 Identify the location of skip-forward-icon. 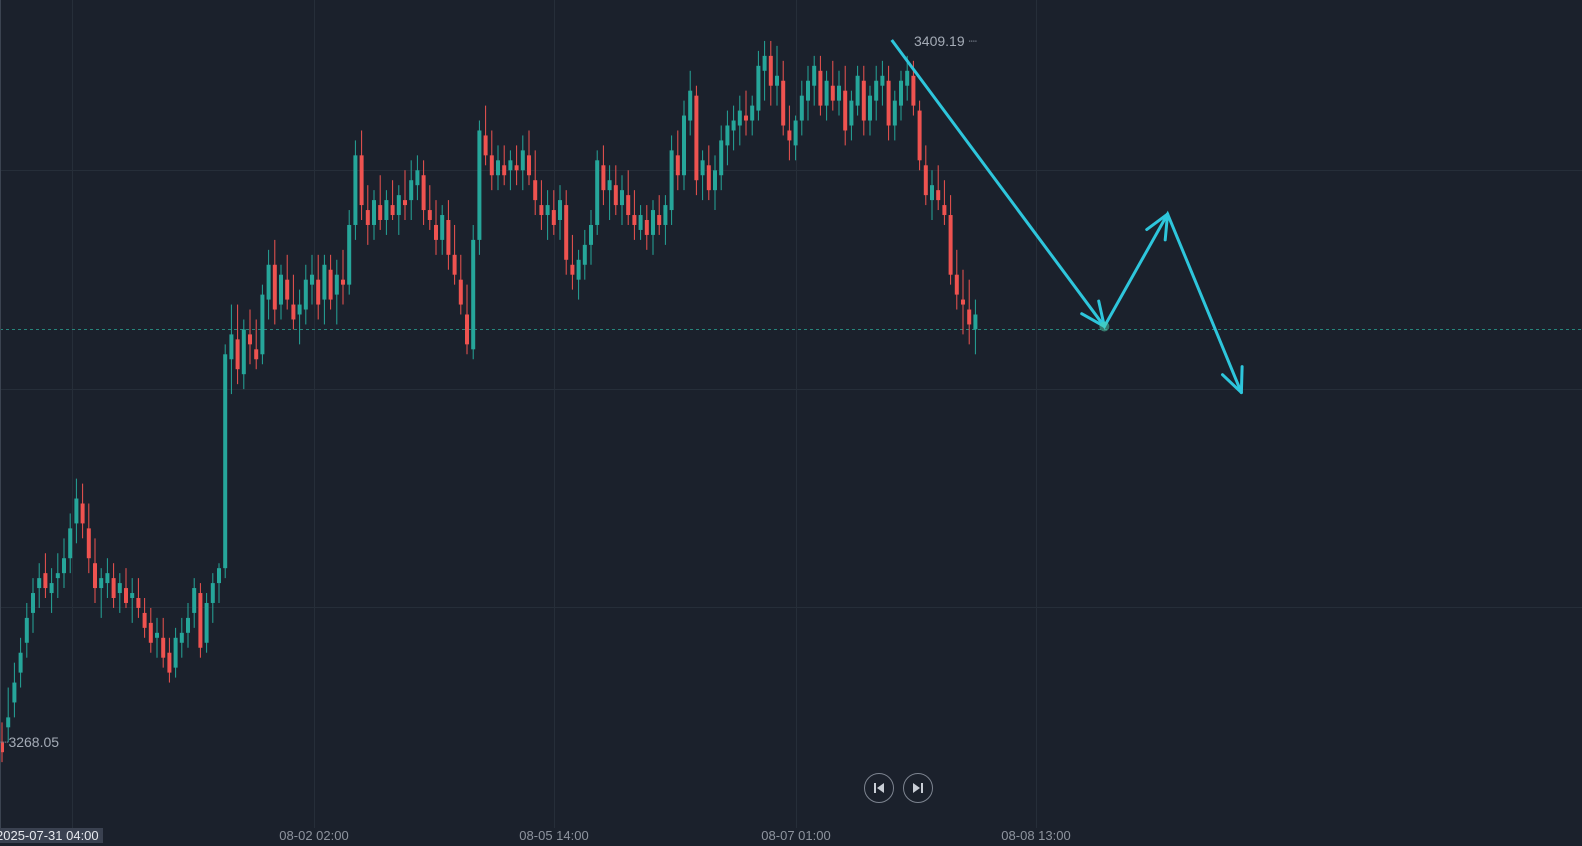
(918, 788).